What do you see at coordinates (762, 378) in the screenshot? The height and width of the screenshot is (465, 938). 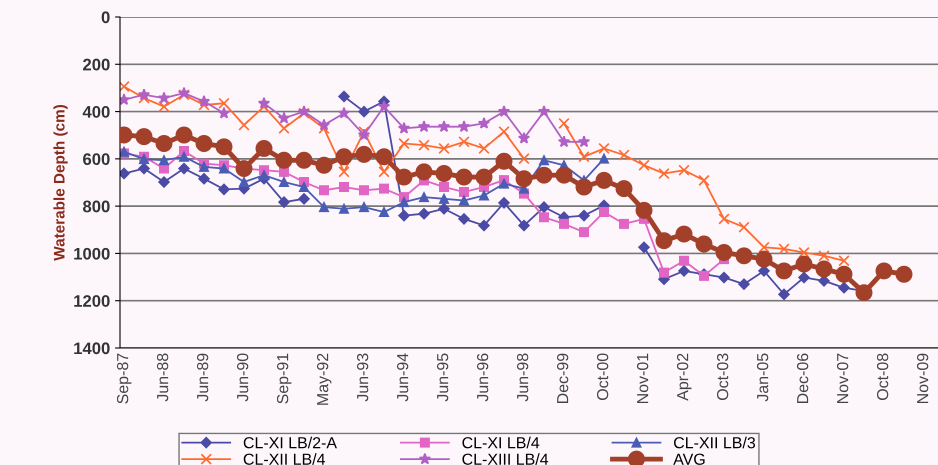 I see `x-tick-label: Jan-05` at bounding box center [762, 378].